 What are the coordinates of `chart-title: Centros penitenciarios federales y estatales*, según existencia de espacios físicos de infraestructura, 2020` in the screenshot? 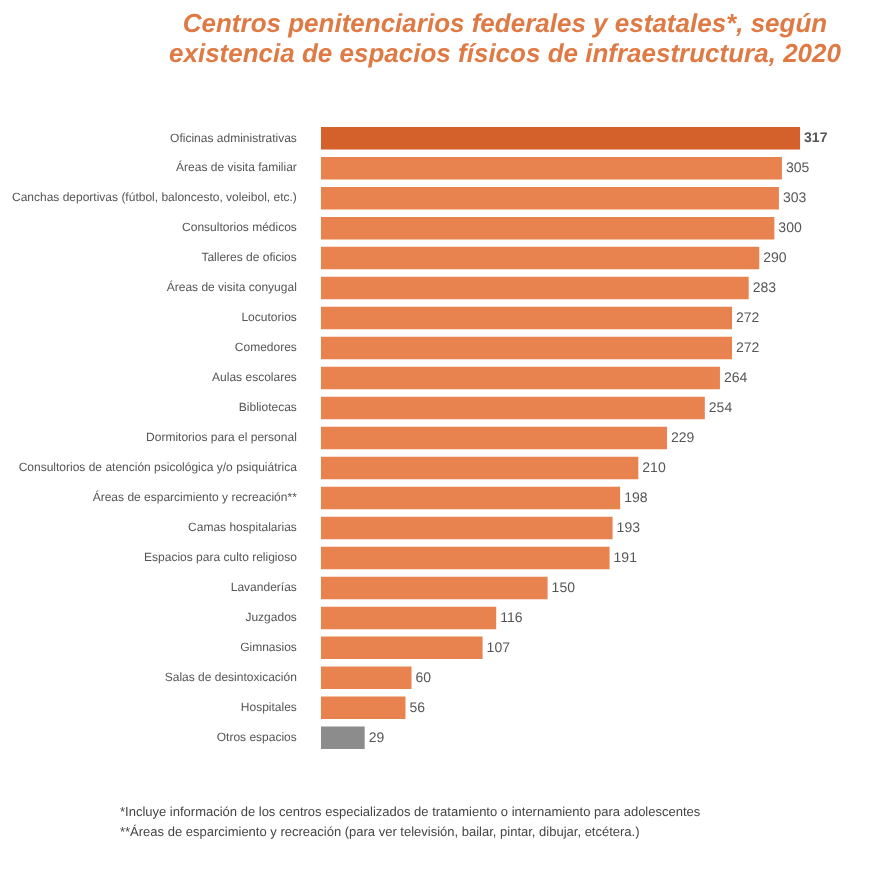 It's located at (505, 38).